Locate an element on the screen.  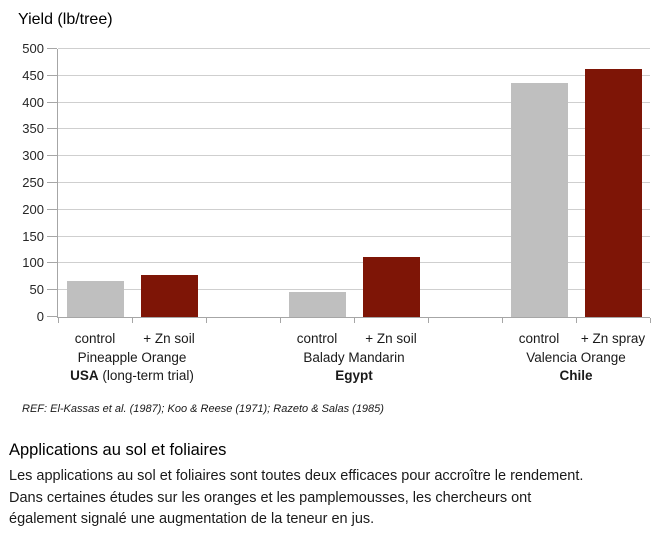
bar-control-chile is located at coordinates (539, 200).